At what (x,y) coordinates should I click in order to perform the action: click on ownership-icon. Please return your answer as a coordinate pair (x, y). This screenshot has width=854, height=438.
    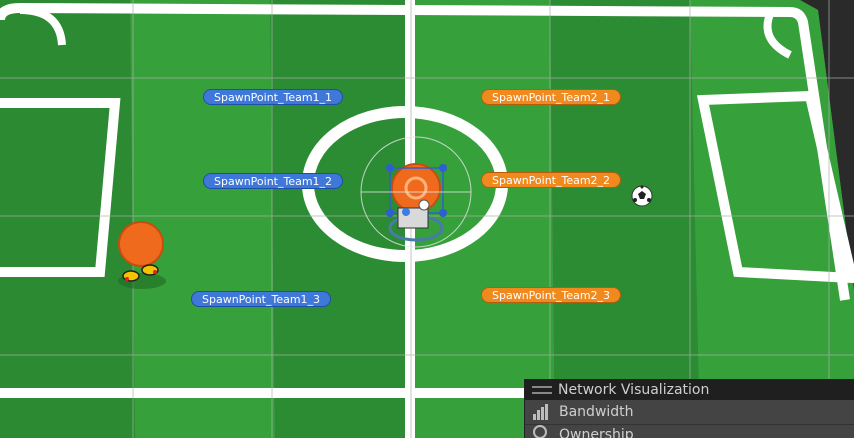
    Looking at the image, I should click on (544, 431).